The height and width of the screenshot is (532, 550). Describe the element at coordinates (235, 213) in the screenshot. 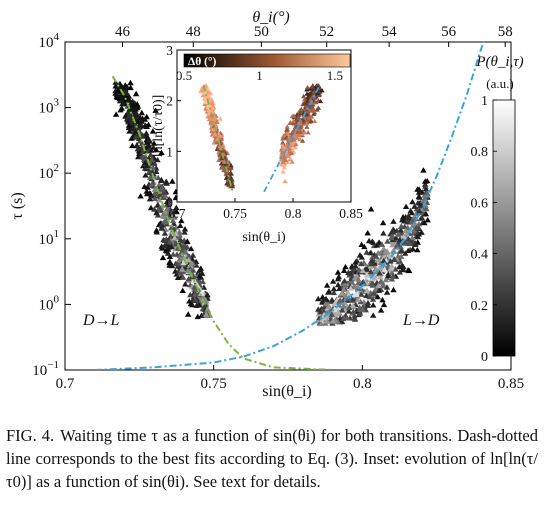

I see `inset-x-tick-label: 0.75` at that location.